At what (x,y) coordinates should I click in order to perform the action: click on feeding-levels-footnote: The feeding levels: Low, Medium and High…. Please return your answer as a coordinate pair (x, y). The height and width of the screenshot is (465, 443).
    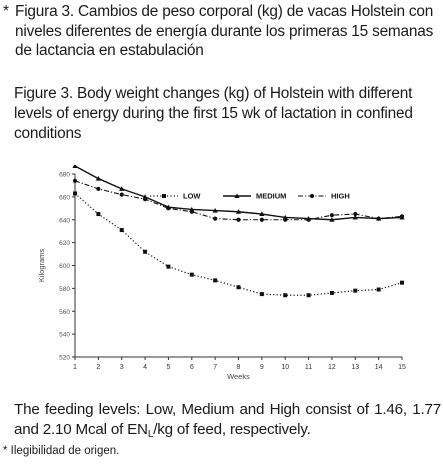
    Looking at the image, I should click on (227, 422).